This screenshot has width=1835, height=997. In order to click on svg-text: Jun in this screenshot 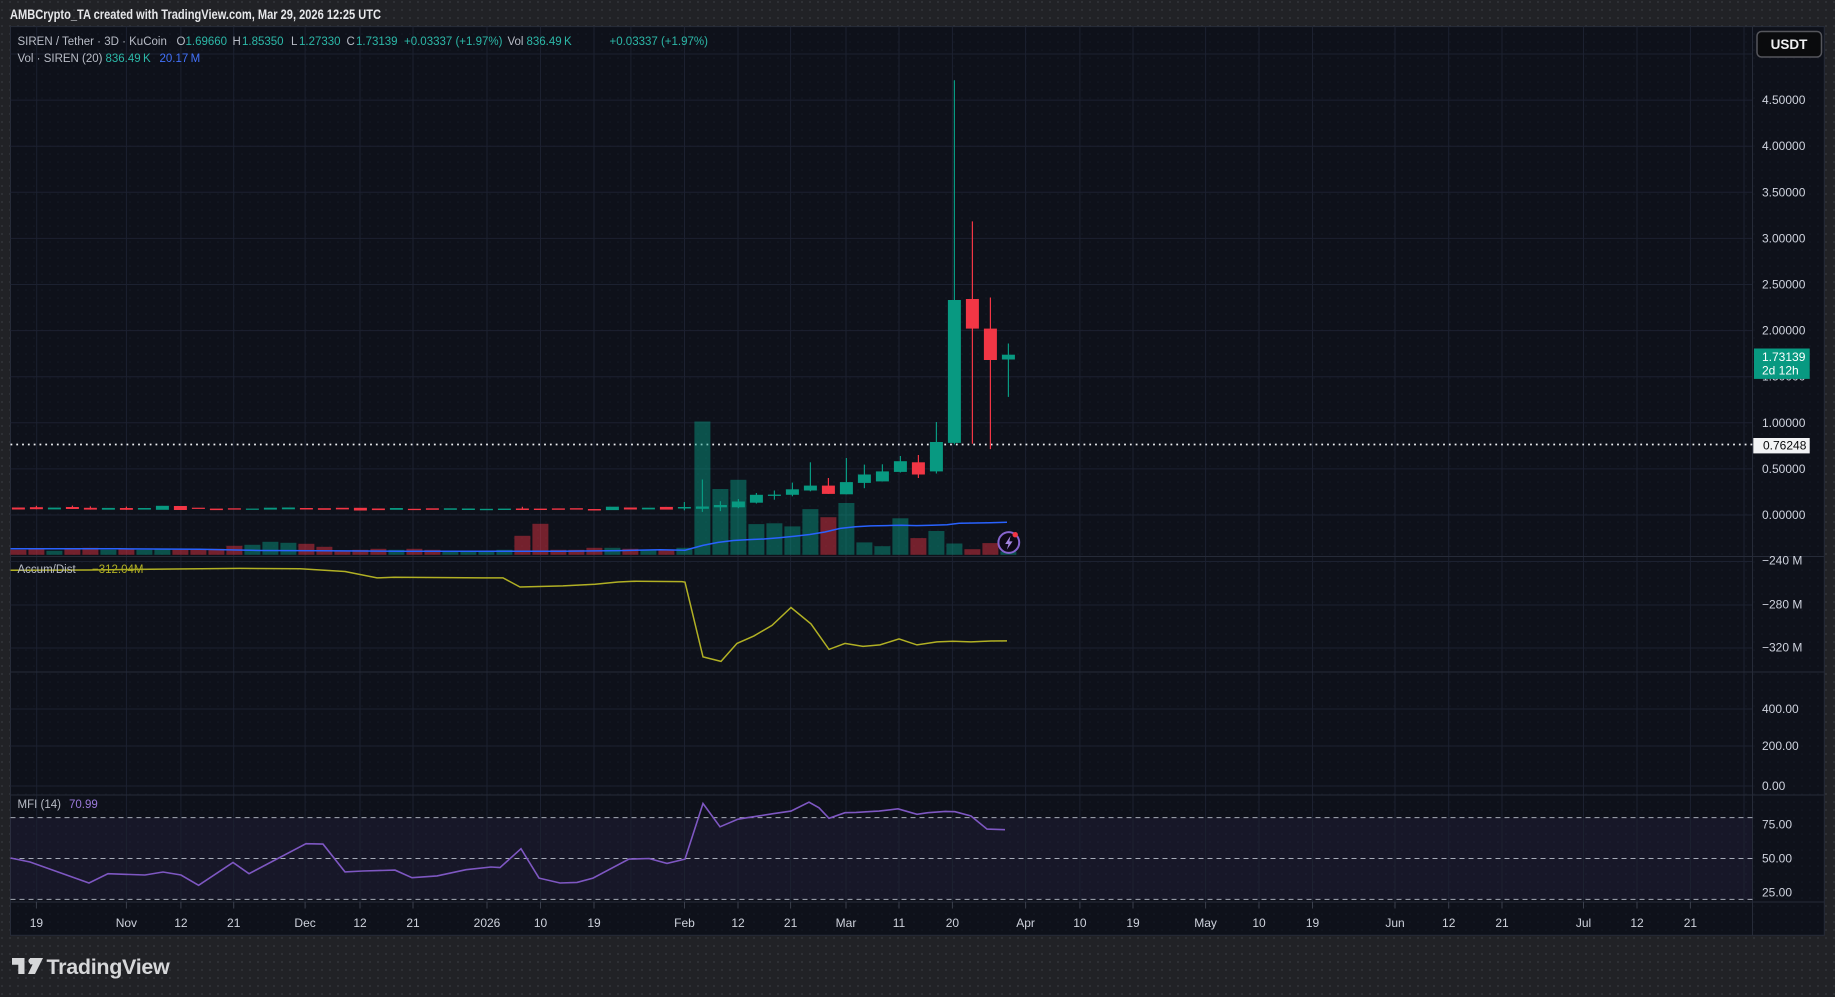, I will do `click(1394, 923)`.